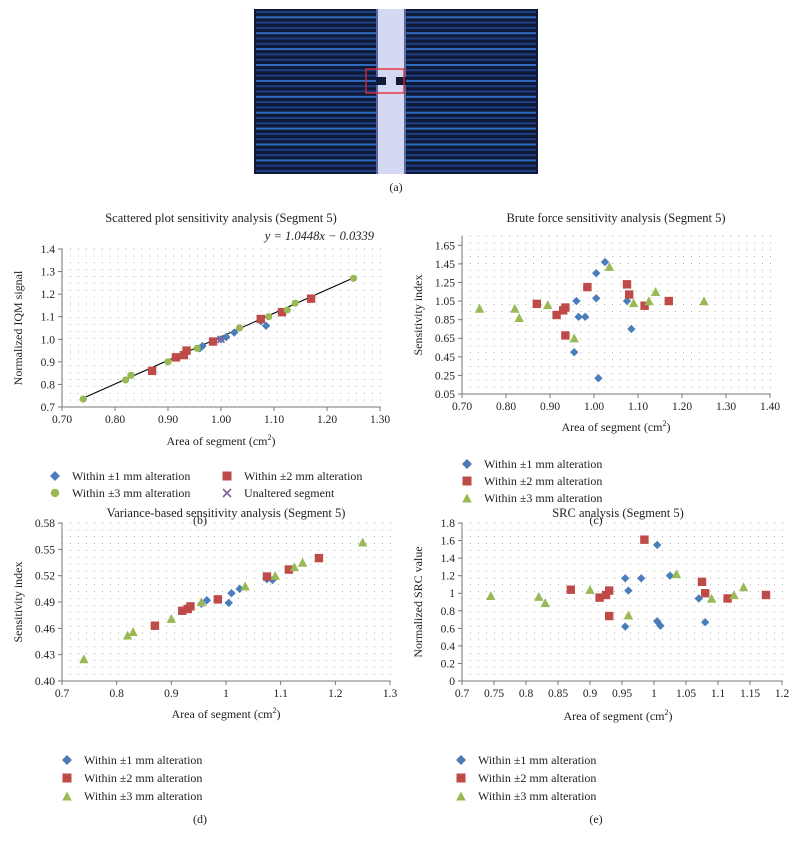  Describe the element at coordinates (227, 493) in the screenshot. I see `cross-marker-icon` at that location.